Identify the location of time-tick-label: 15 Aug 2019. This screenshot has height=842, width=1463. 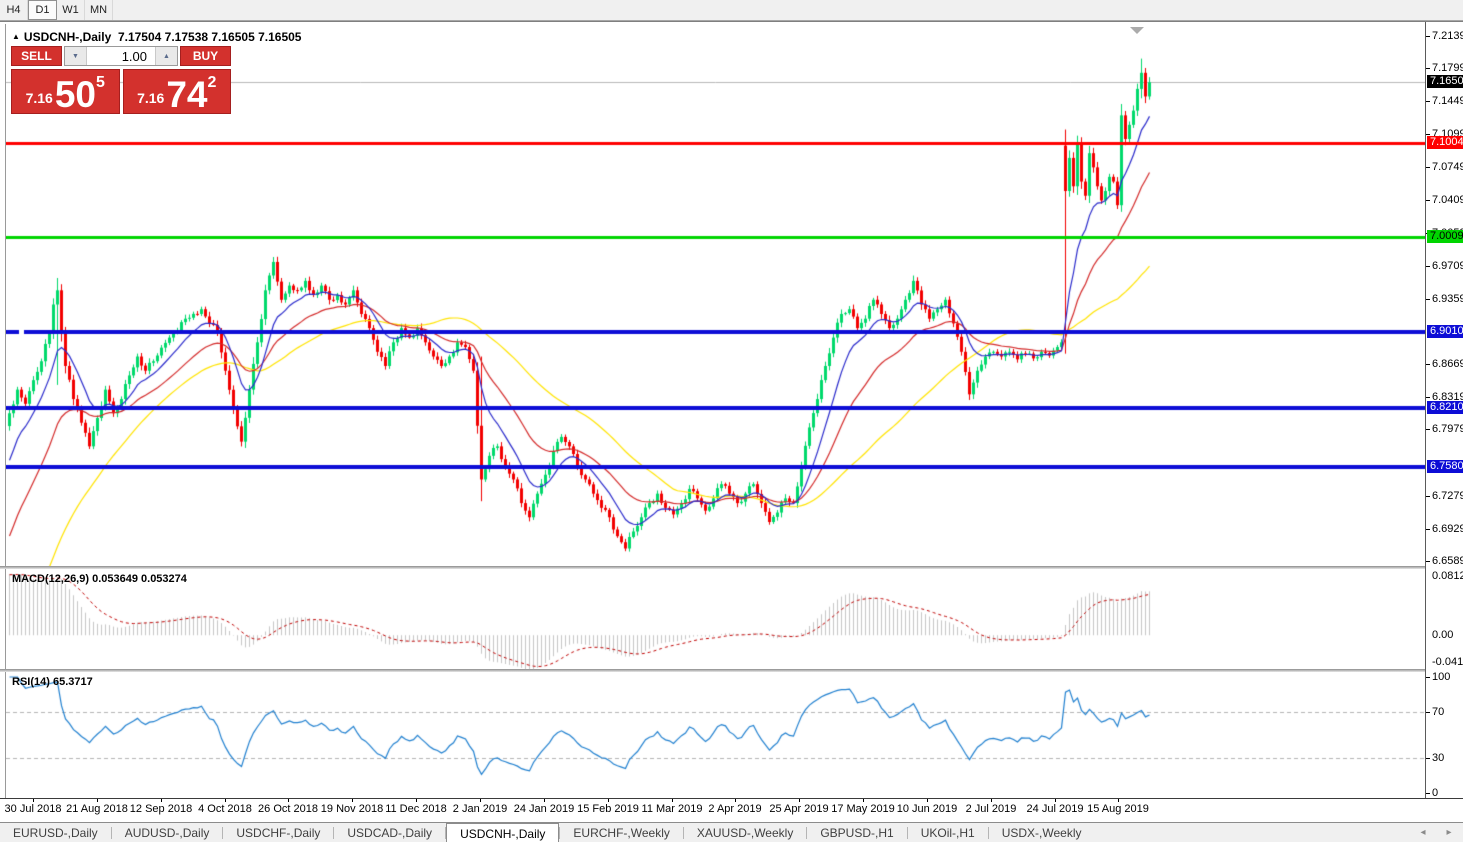
(1118, 809).